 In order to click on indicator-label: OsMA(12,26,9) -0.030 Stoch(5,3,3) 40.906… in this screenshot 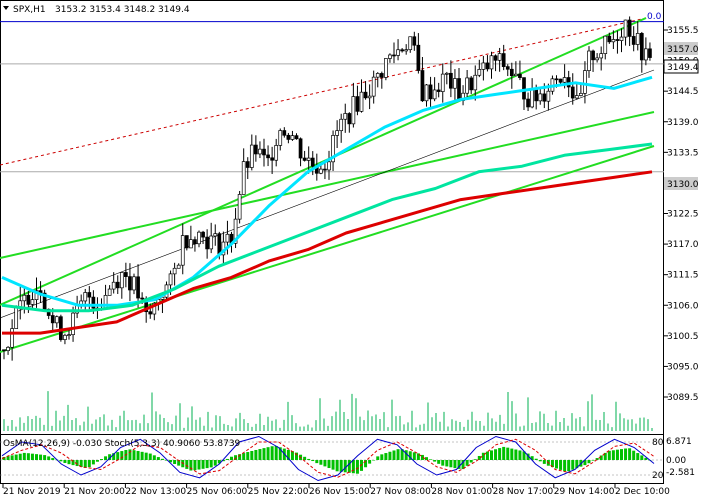, I will do `click(122, 444)`.